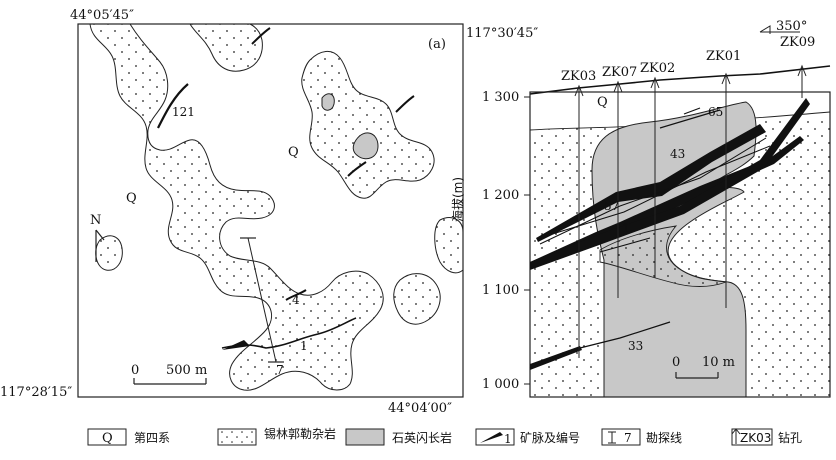  I want to click on legend-swatch-quaternary, so click(107, 437).